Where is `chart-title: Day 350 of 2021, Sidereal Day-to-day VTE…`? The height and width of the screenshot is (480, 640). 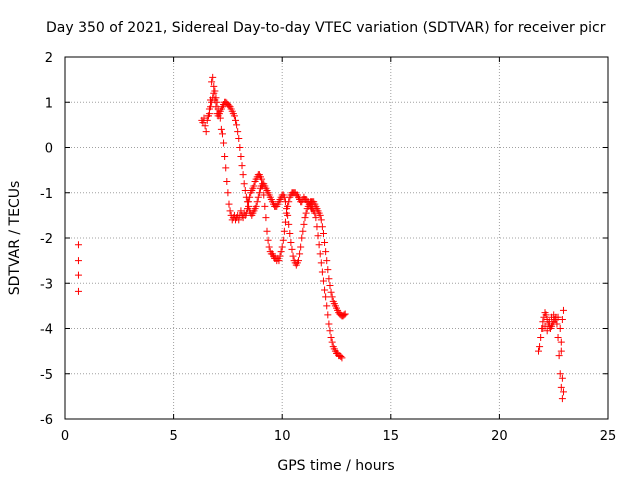 chart-title: Day 350 of 2021, Sidereal Day-to-day VTE… is located at coordinates (326, 28).